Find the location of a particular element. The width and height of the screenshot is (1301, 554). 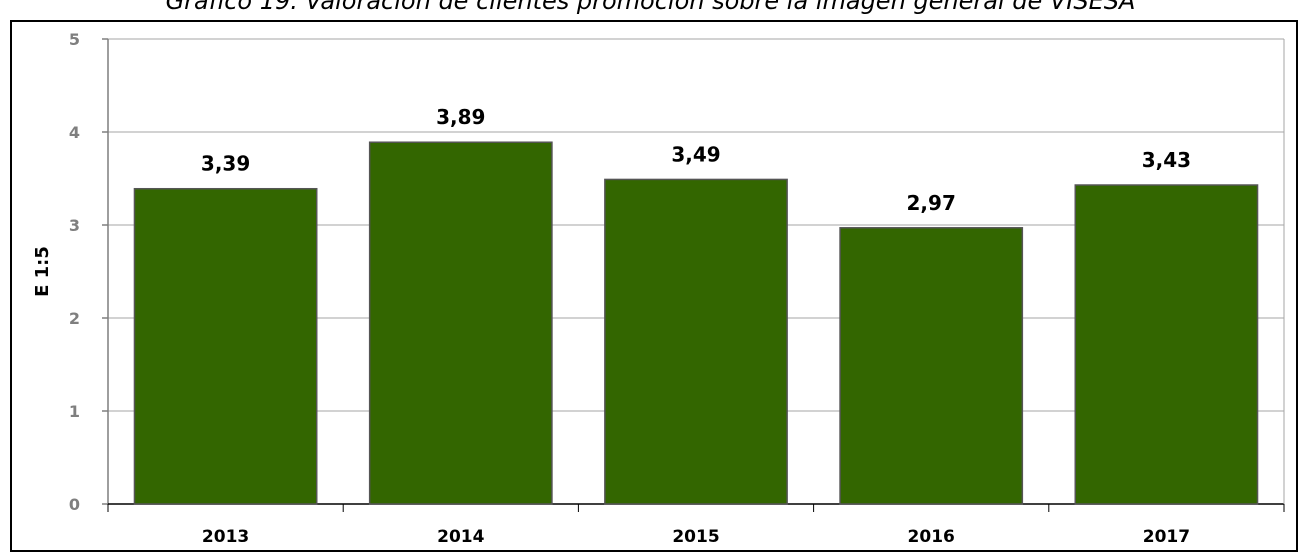

y-tick-label: 3 is located at coordinates (74, 225).